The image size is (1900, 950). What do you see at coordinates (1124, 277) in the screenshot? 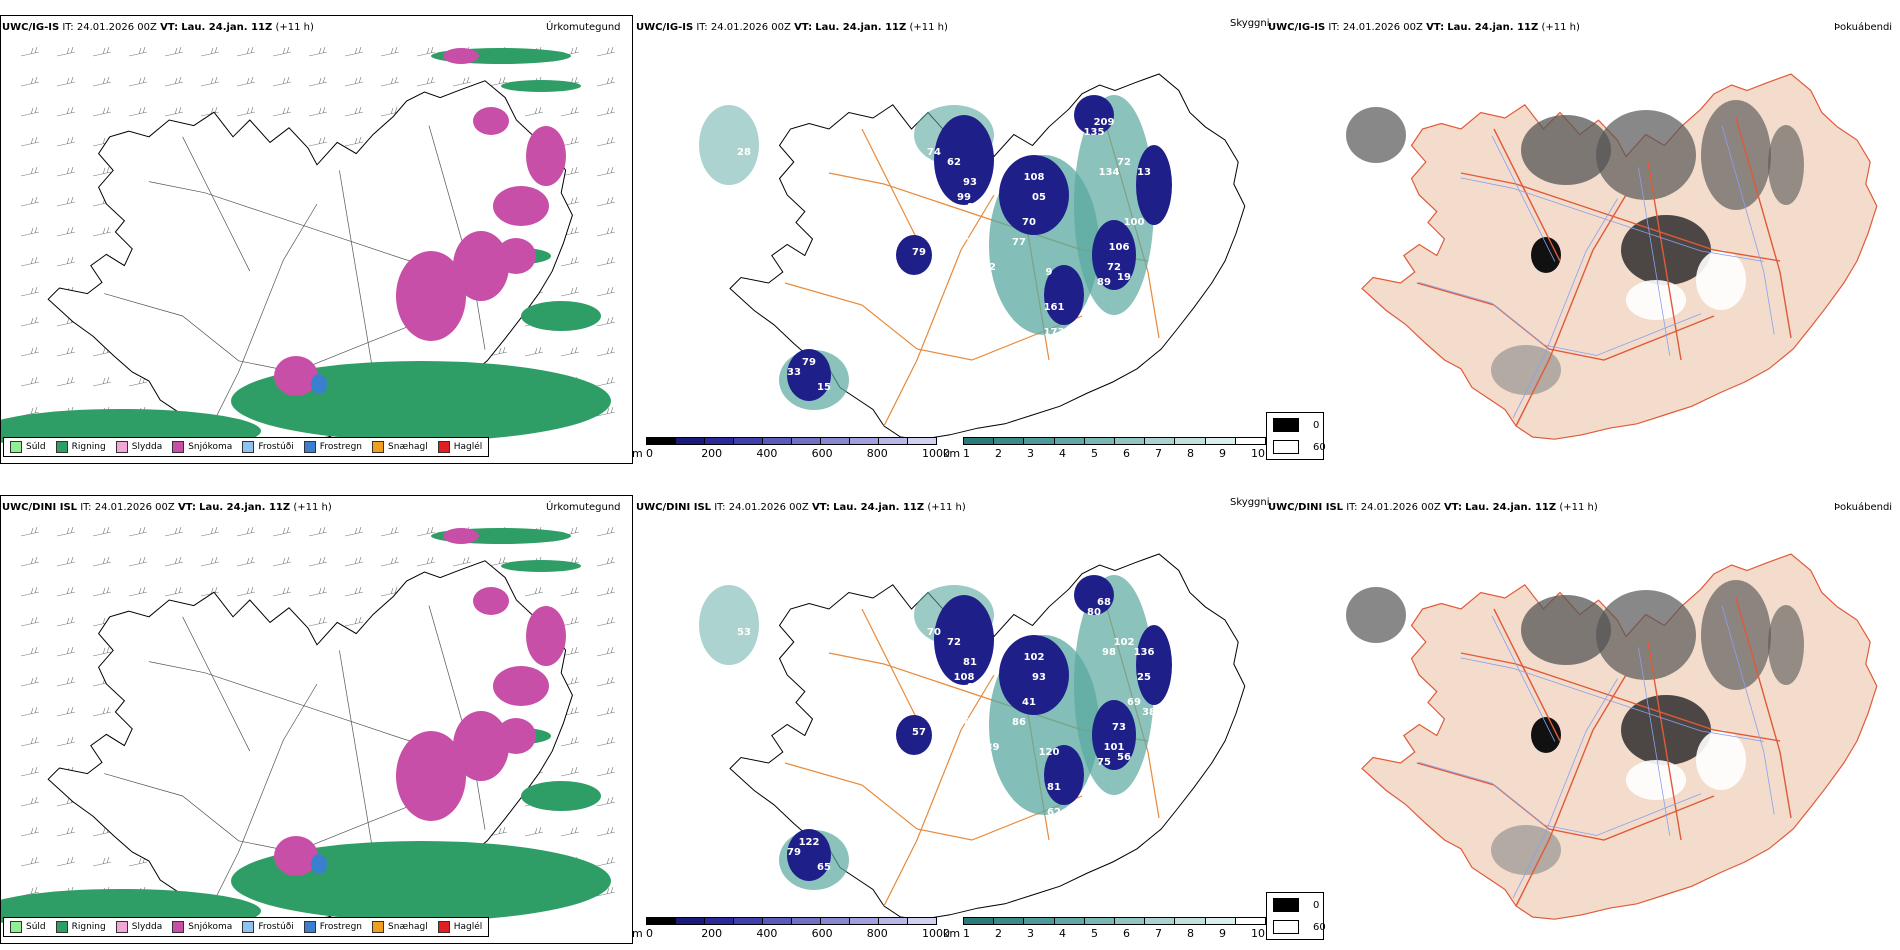
I see `visibility-value-label: 19` at bounding box center [1124, 277].